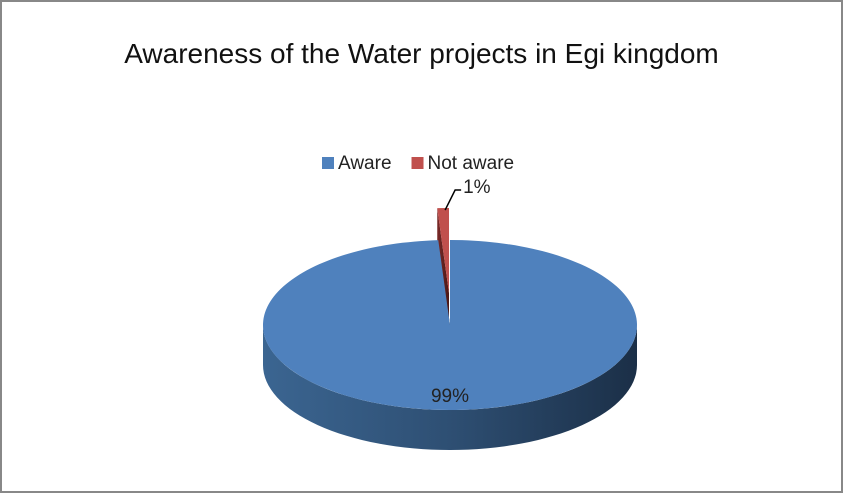 The width and height of the screenshot is (843, 493). What do you see at coordinates (471, 163) in the screenshot?
I see `legend-label: Not aware` at bounding box center [471, 163].